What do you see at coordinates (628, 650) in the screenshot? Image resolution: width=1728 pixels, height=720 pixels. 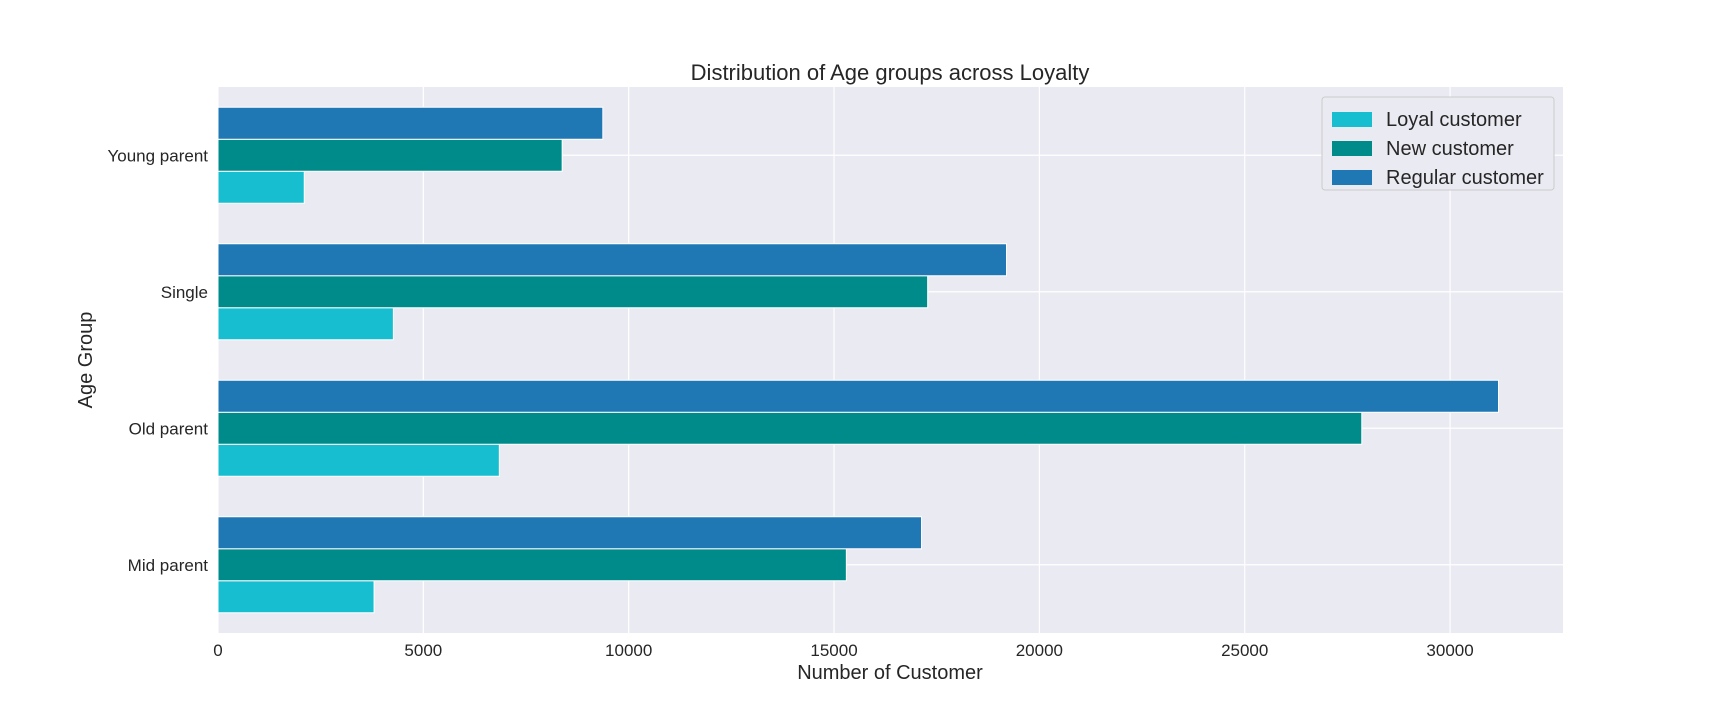 I see `x-tick-label: 10000` at bounding box center [628, 650].